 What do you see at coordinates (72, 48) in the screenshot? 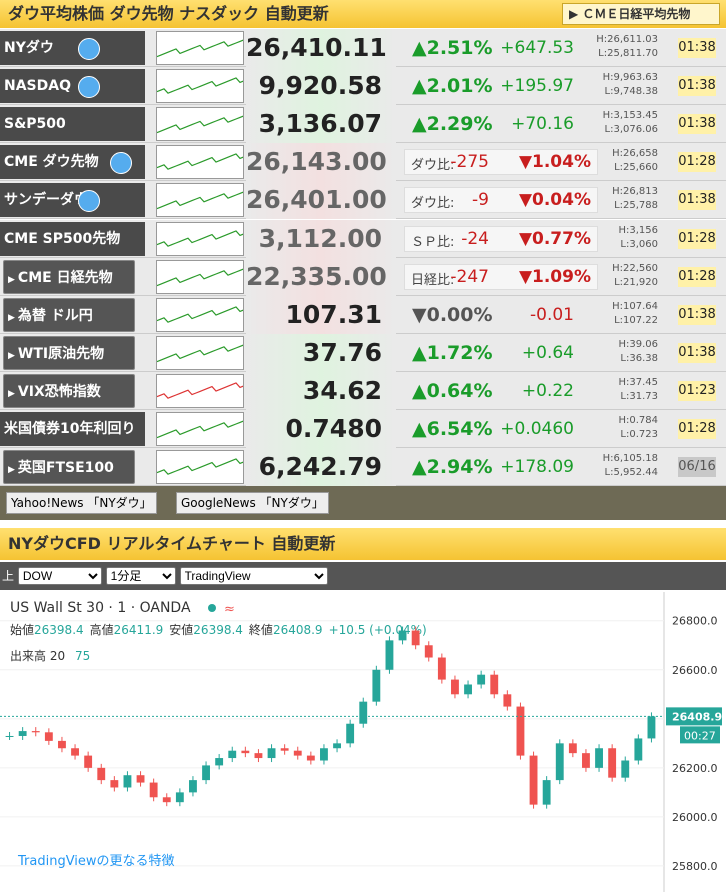
I see `quote-name: NYダウ` at bounding box center [72, 48].